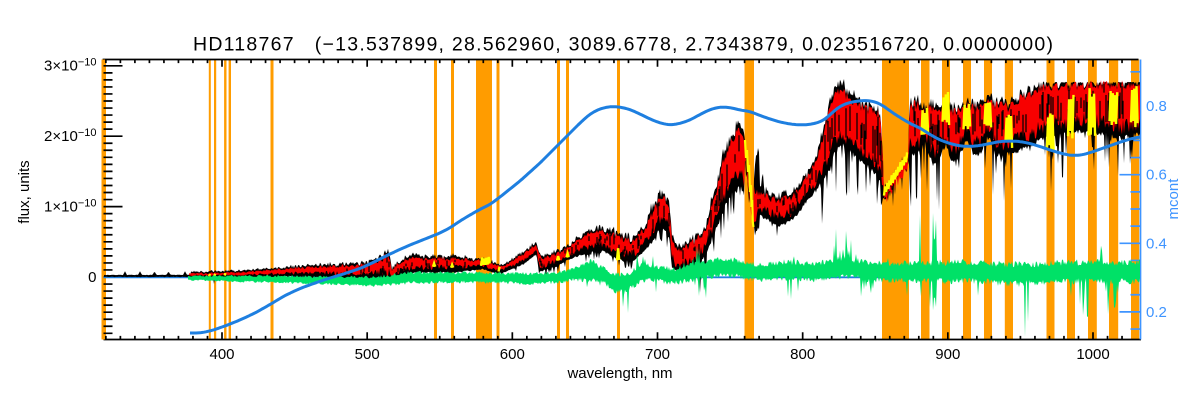 The image size is (1200, 405). What do you see at coordinates (1156, 312) in the screenshot?
I see `svg-text: 0.2` at bounding box center [1156, 312].